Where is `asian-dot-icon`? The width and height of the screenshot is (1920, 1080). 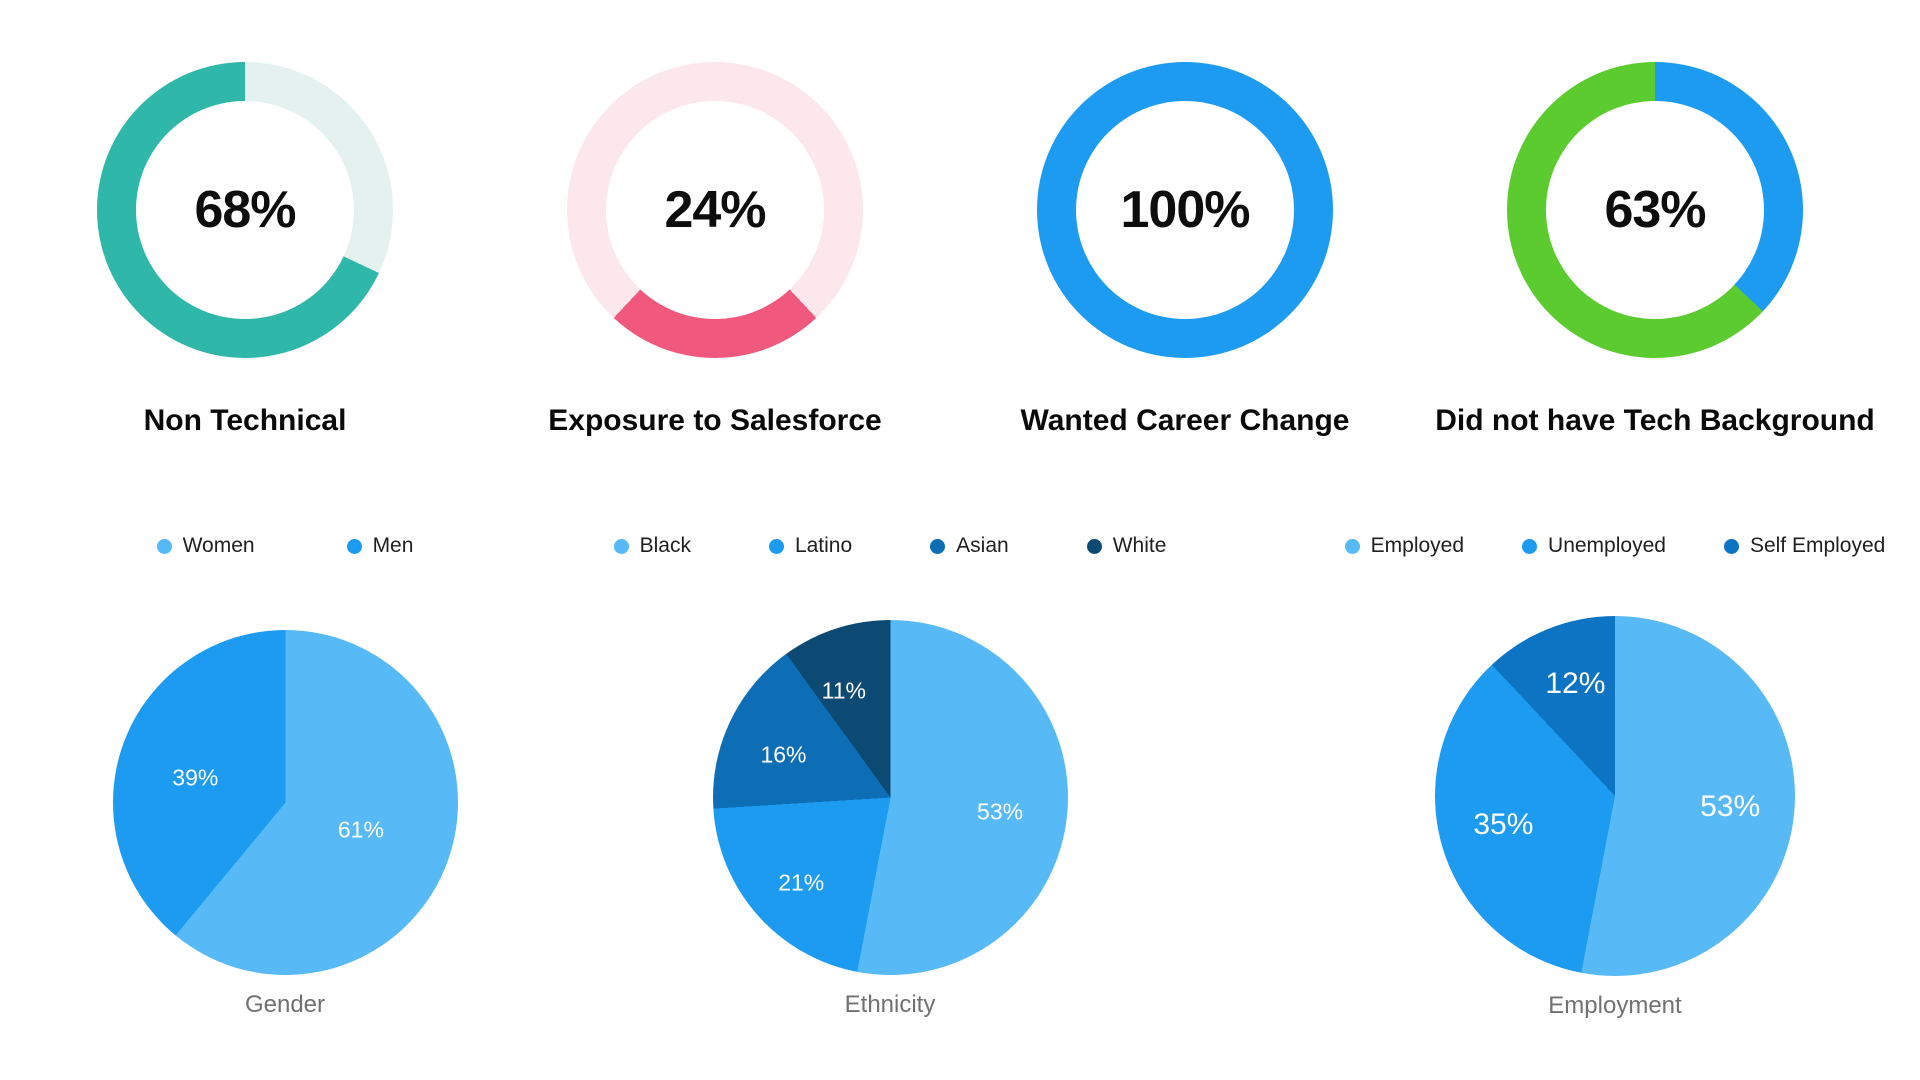 asian-dot-icon is located at coordinates (938, 546).